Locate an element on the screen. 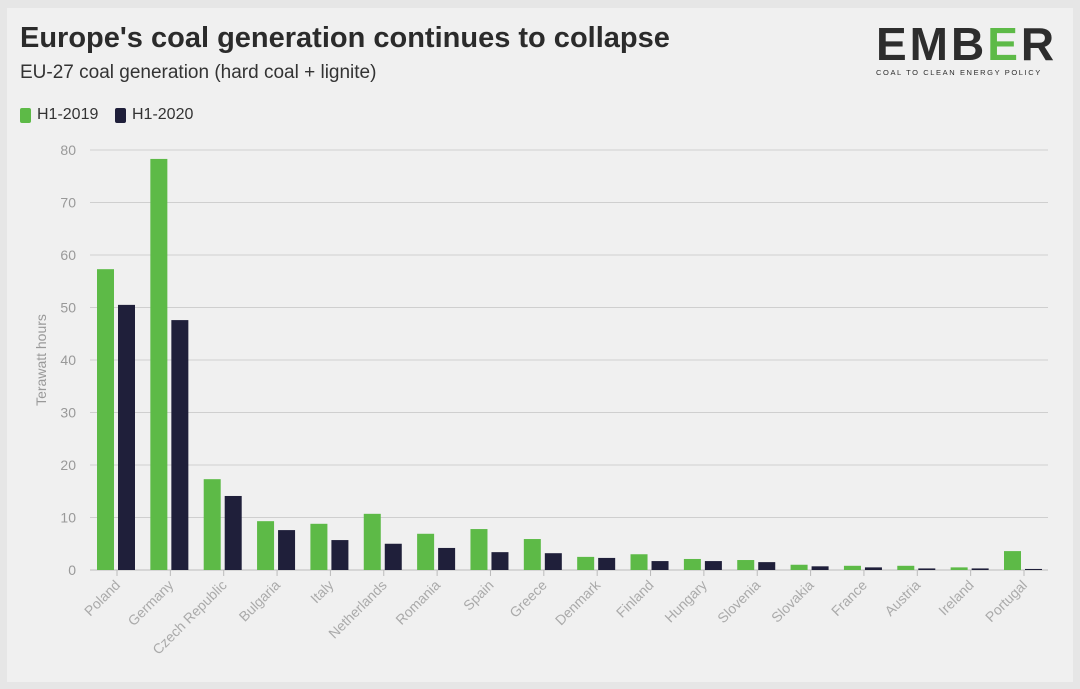 The width and height of the screenshot is (1080, 689). bar-h1-2019-slovakia is located at coordinates (799, 567).